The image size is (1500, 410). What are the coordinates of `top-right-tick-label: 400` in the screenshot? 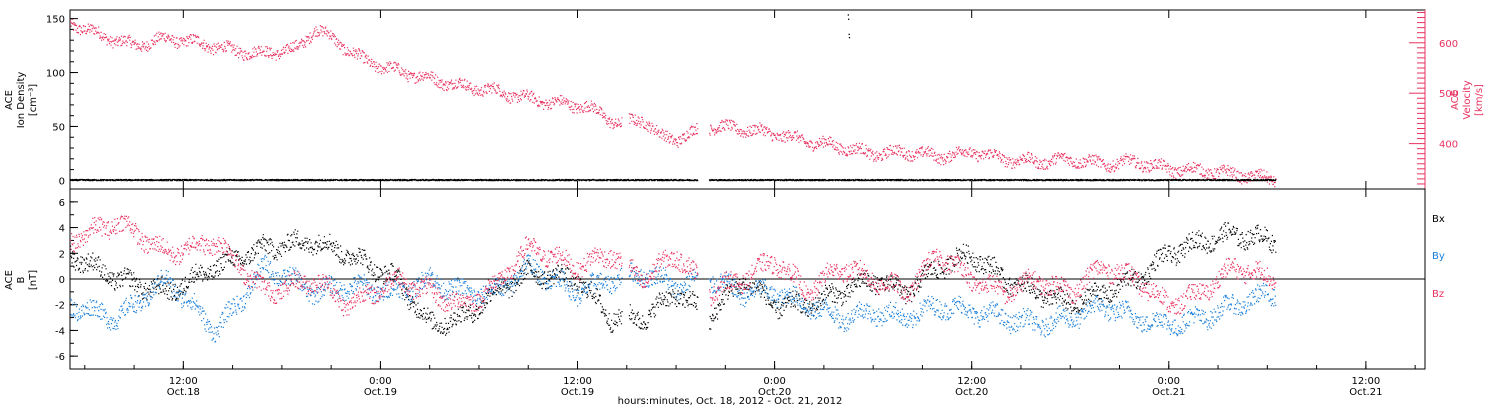 It's located at (1448, 145).